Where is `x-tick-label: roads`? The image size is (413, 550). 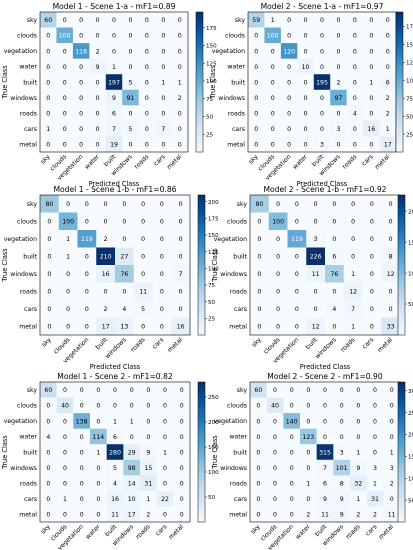 x-tick-label: roads is located at coordinates (353, 531).